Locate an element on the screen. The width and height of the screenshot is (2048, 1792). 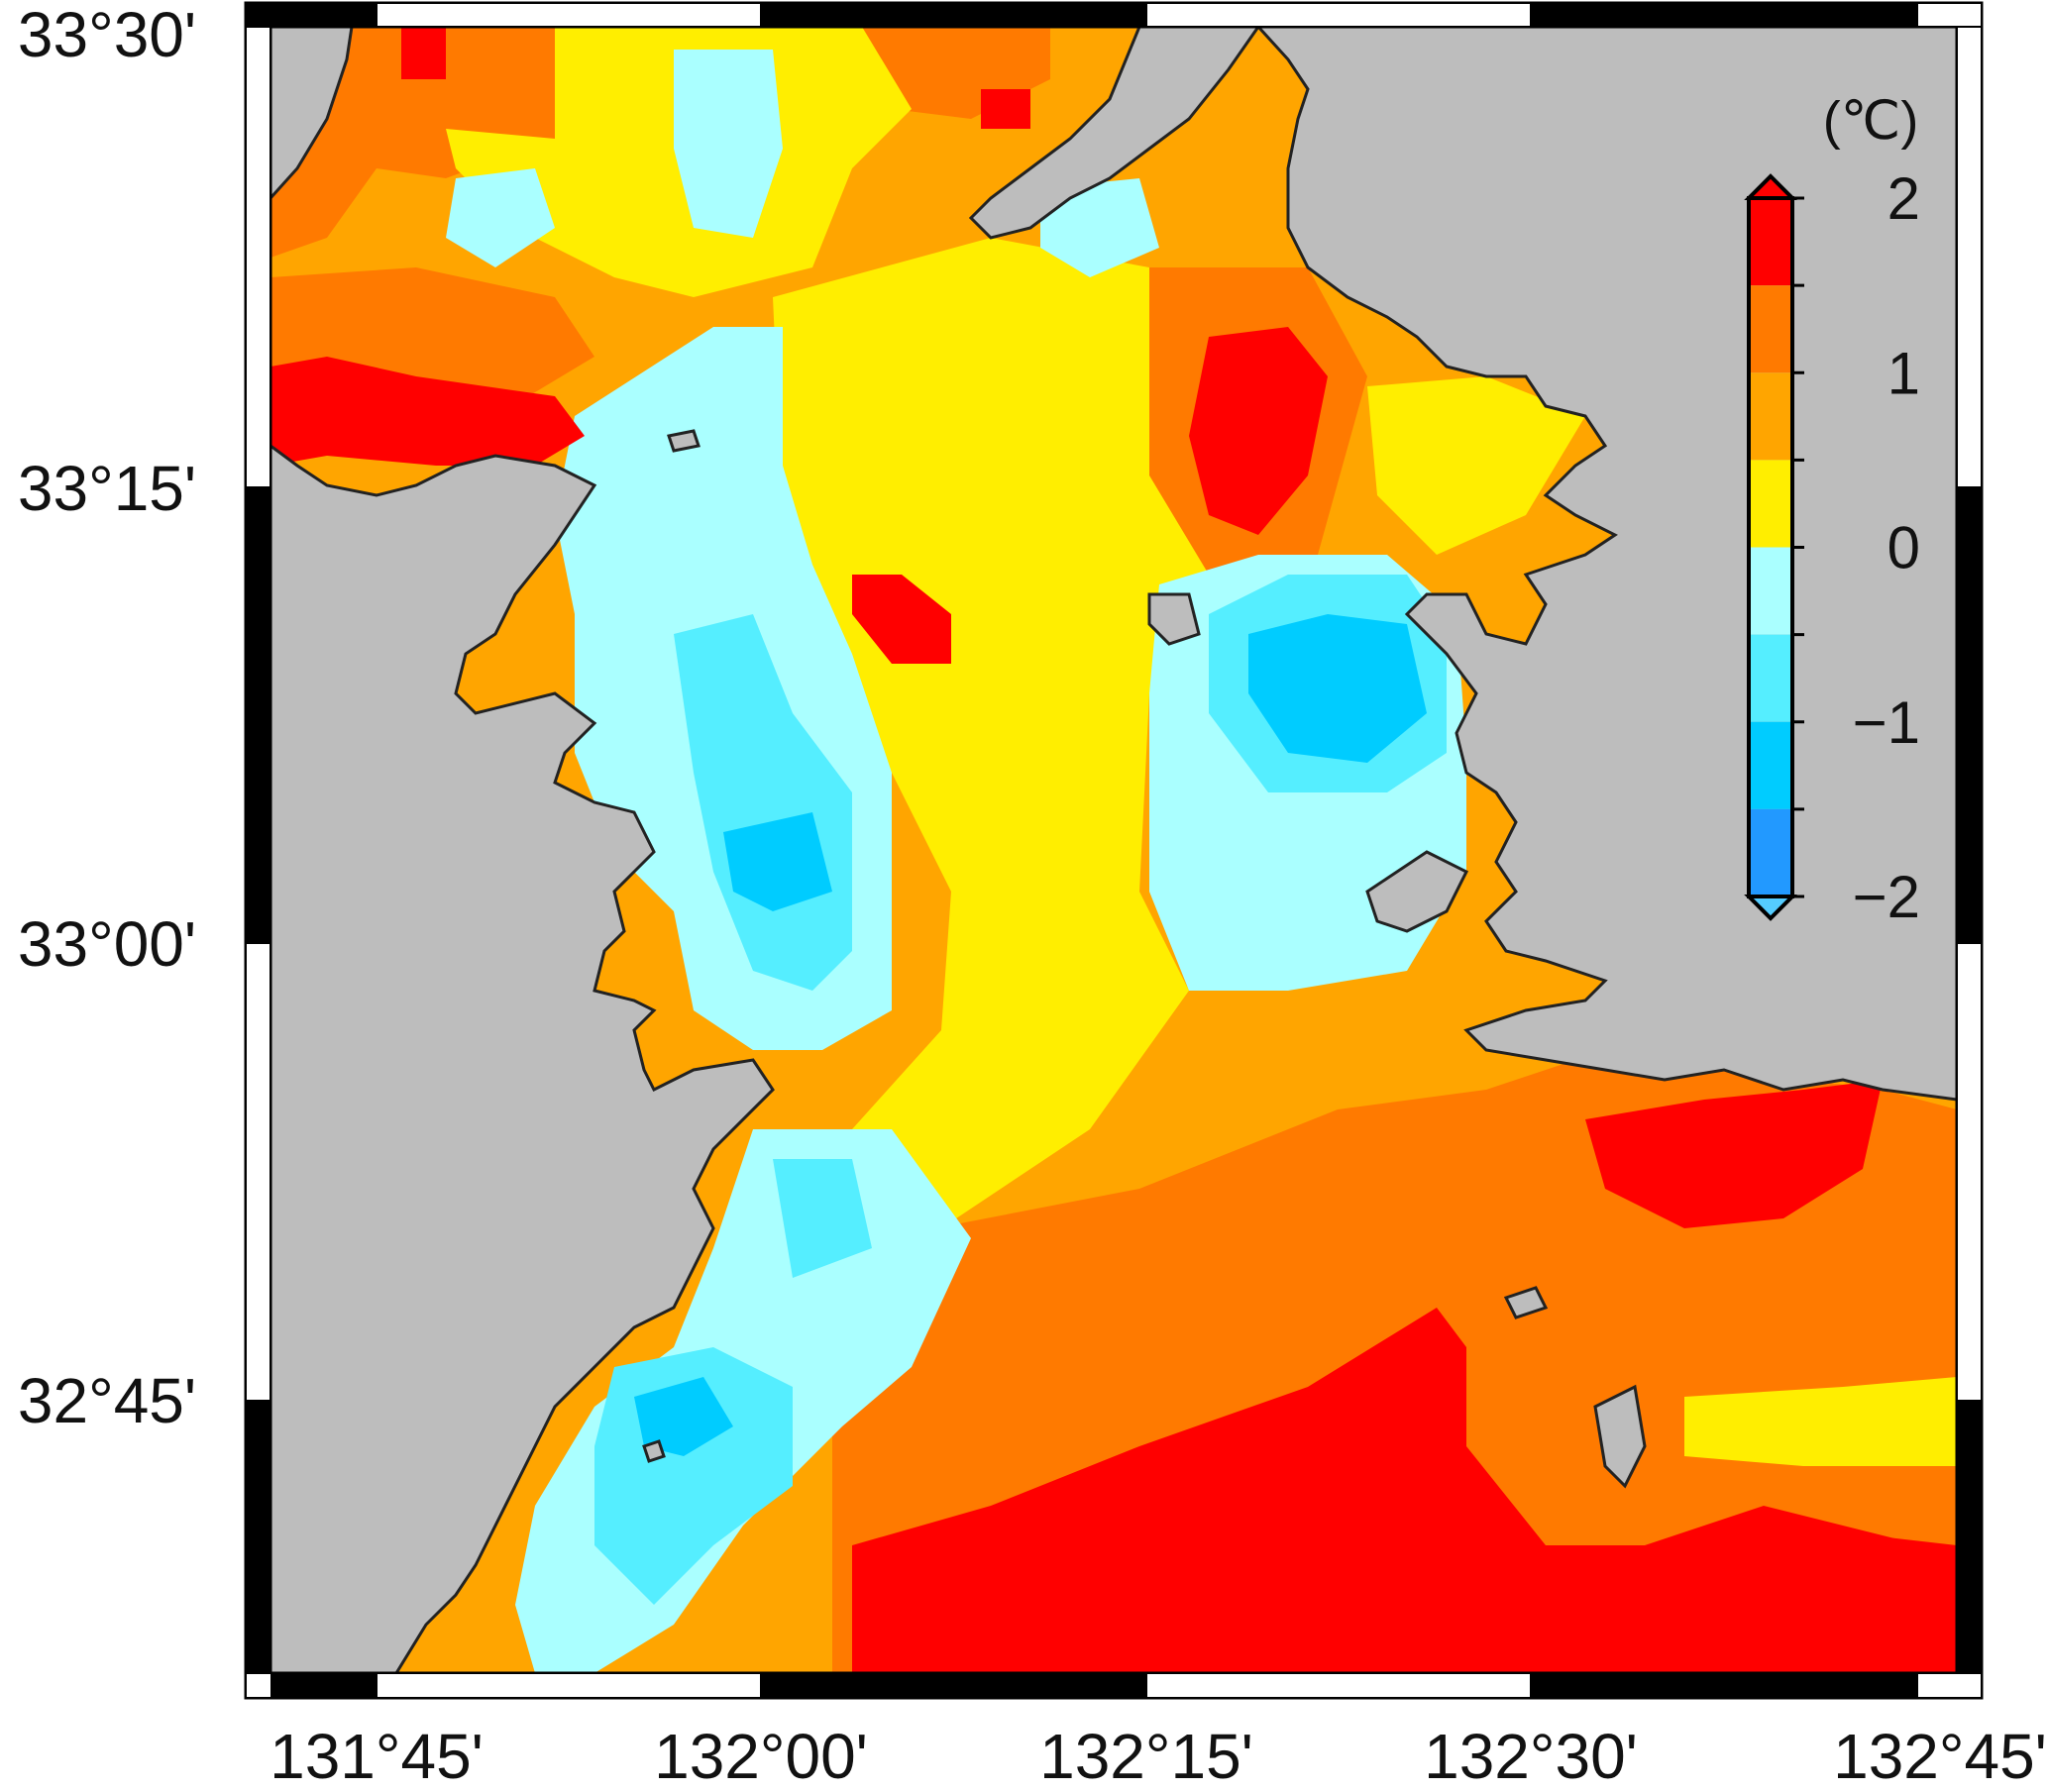
anomaly-patch-blue-sw is located at coordinates (683, 1417).